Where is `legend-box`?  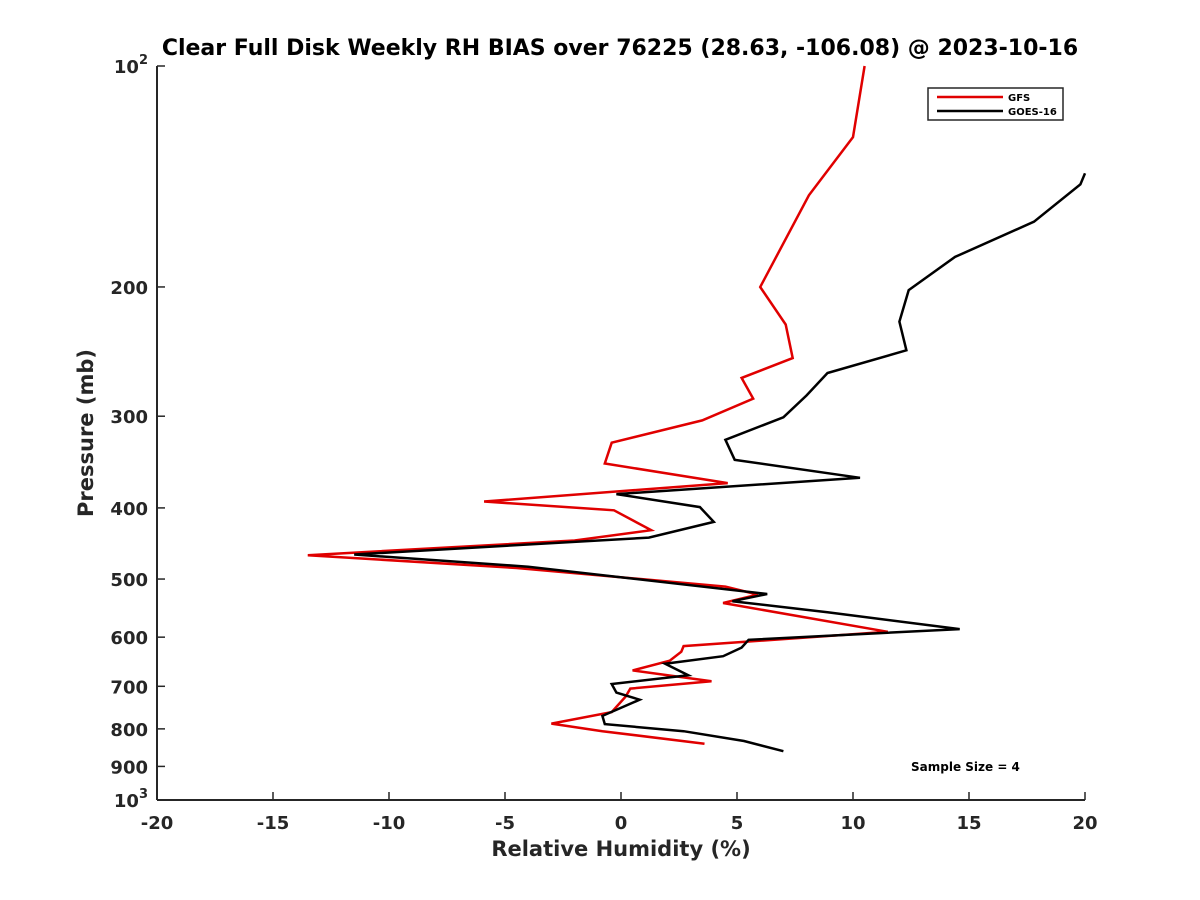 legend-box is located at coordinates (995, 104).